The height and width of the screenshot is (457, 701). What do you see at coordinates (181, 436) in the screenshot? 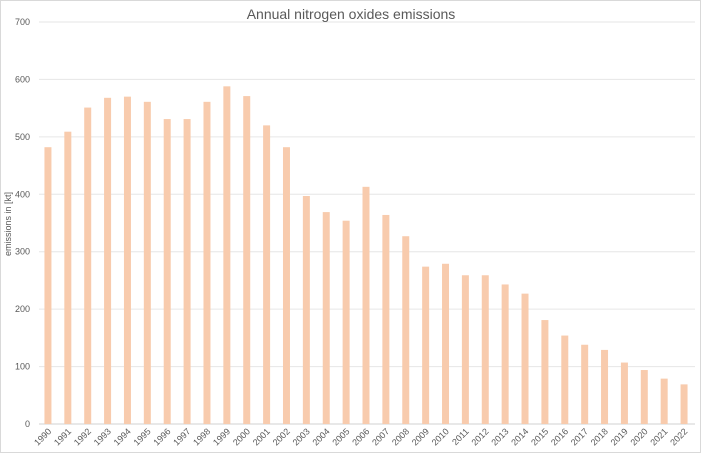
I see `x-tick-label: 1997` at bounding box center [181, 436].